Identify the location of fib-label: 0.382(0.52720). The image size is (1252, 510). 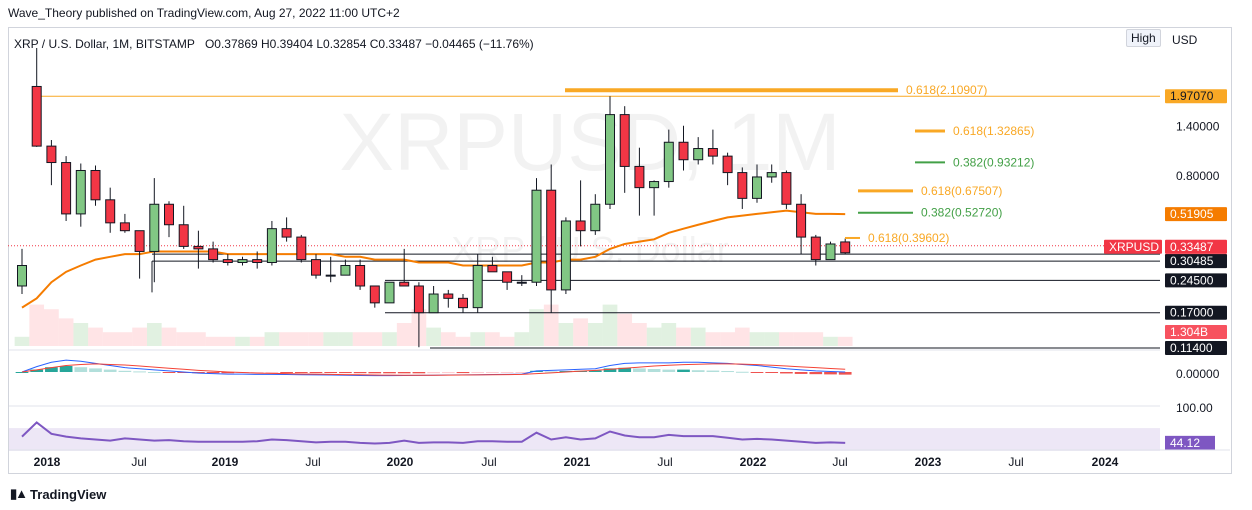
(961, 213).